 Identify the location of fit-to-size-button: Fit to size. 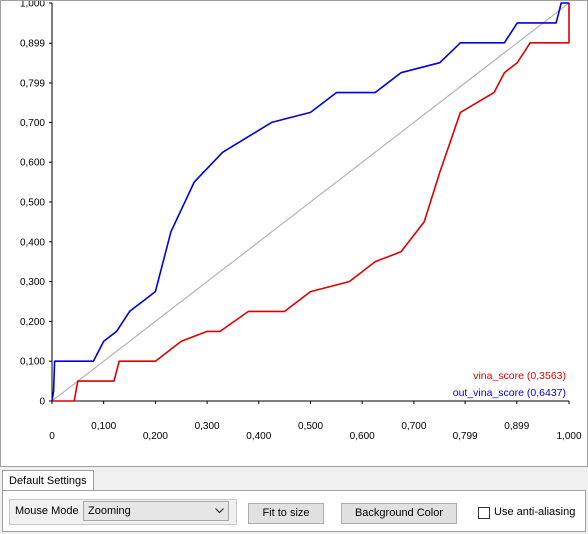
(286, 513).